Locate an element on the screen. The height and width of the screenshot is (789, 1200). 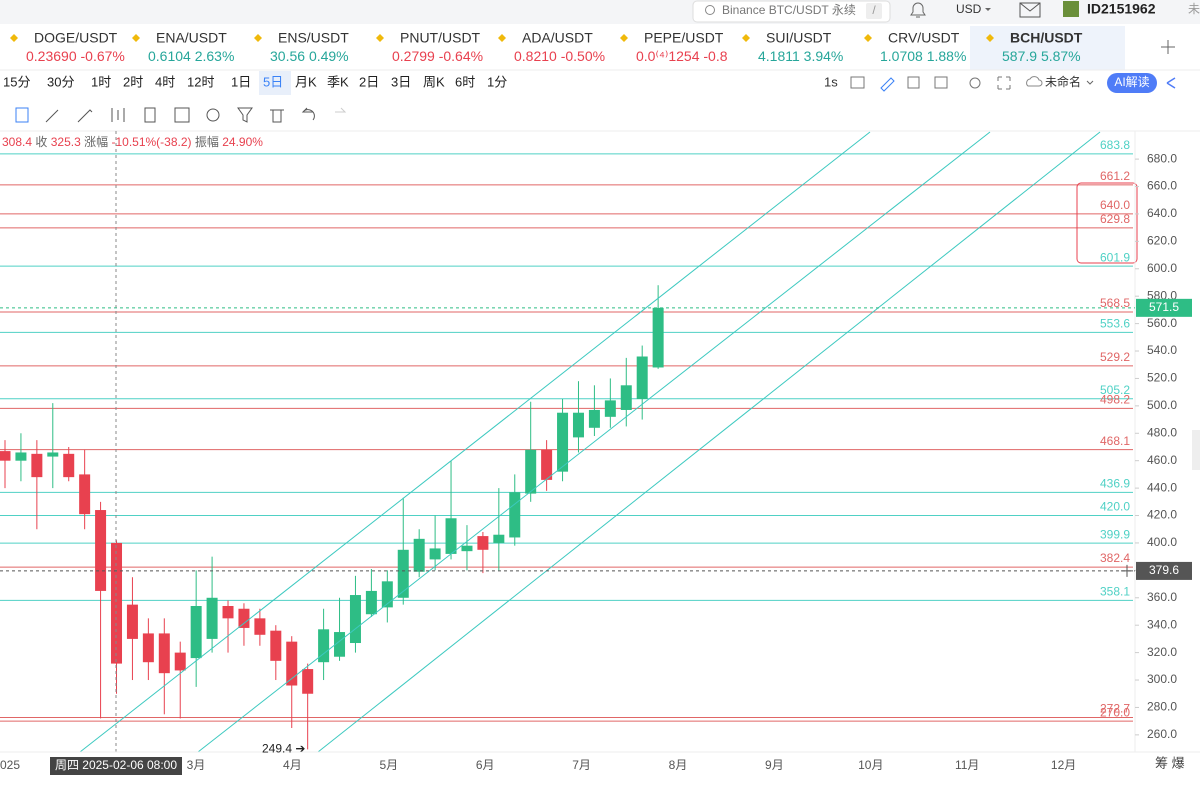
ticker-quote: 1.0708 1.88% is located at coordinates (923, 56).